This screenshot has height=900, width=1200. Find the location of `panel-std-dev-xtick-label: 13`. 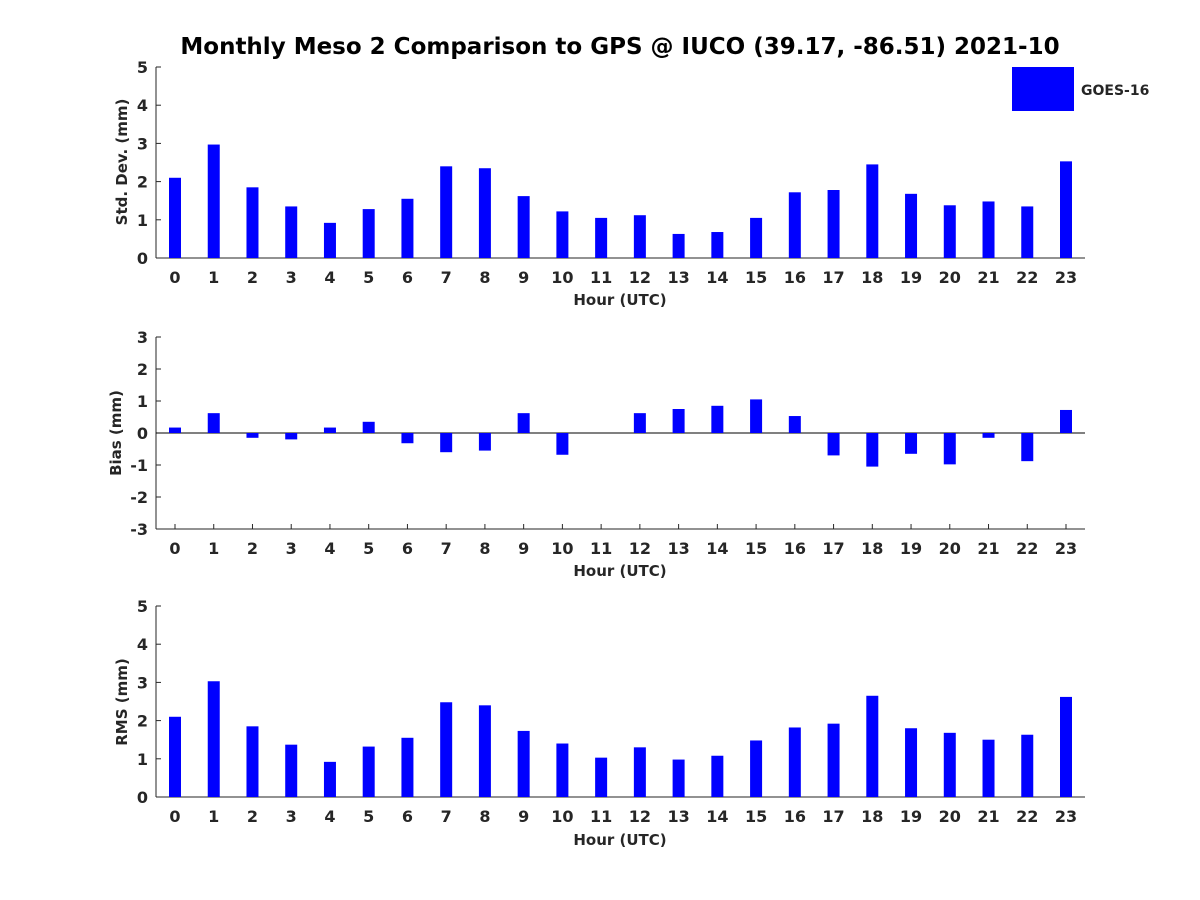

panel-std-dev-xtick-label: 13 is located at coordinates (678, 277).